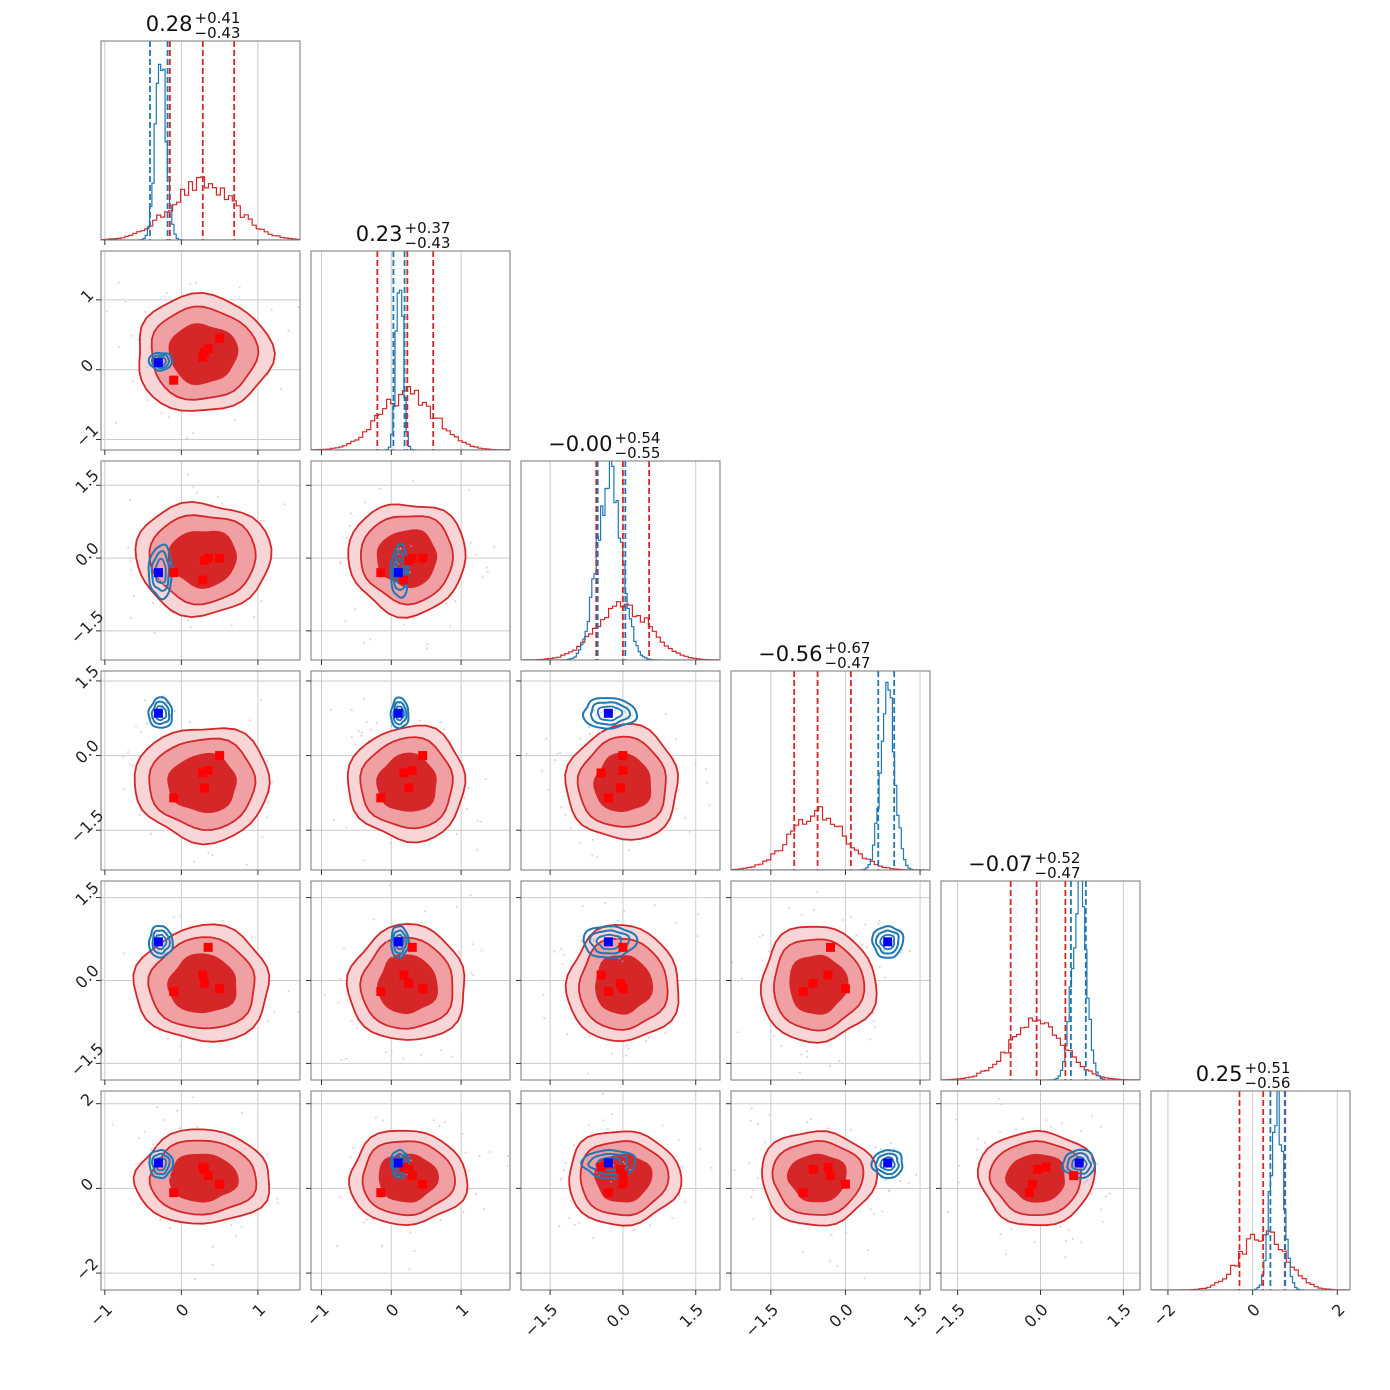 This screenshot has width=1390, height=1390. What do you see at coordinates (86, 553) in the screenshot?
I see `y-tick-label: 0.0` at bounding box center [86, 553].